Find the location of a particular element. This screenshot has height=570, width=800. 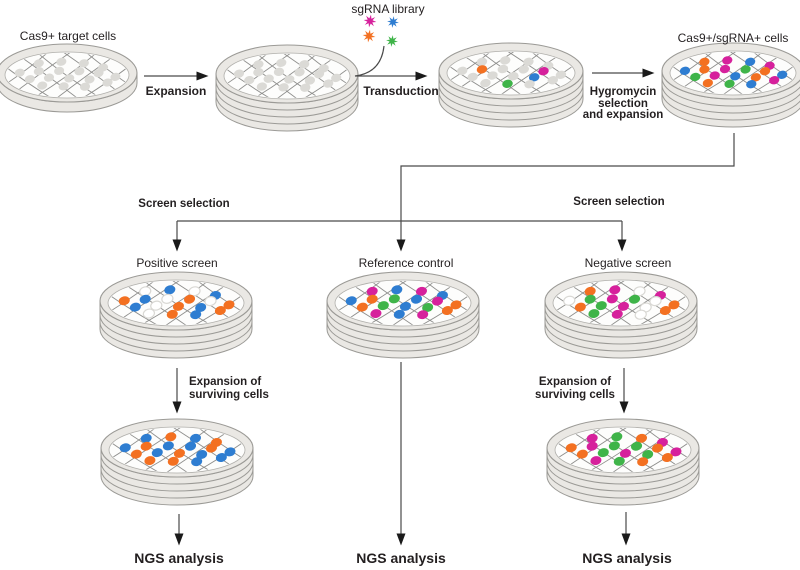

arrow-transduction is located at coordinates (391, 63).